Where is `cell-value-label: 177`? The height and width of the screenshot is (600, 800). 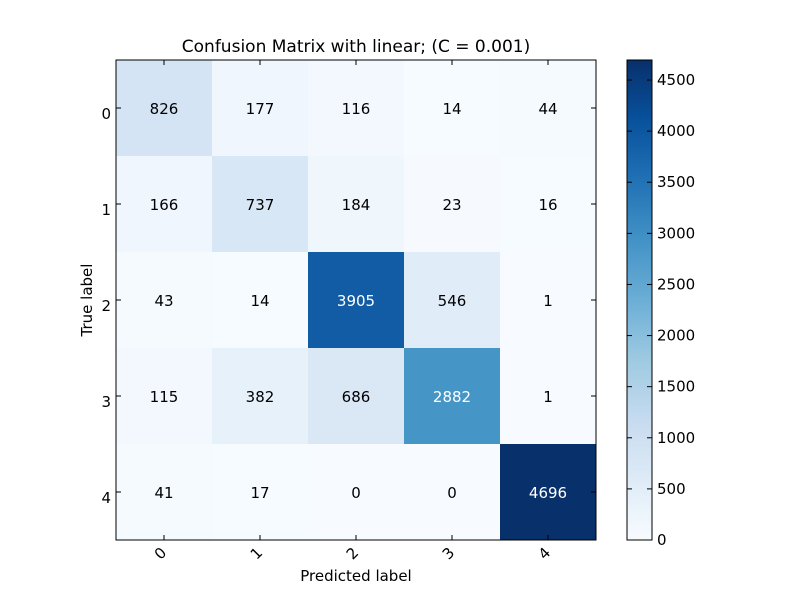 cell-value-label: 177 is located at coordinates (260, 109).